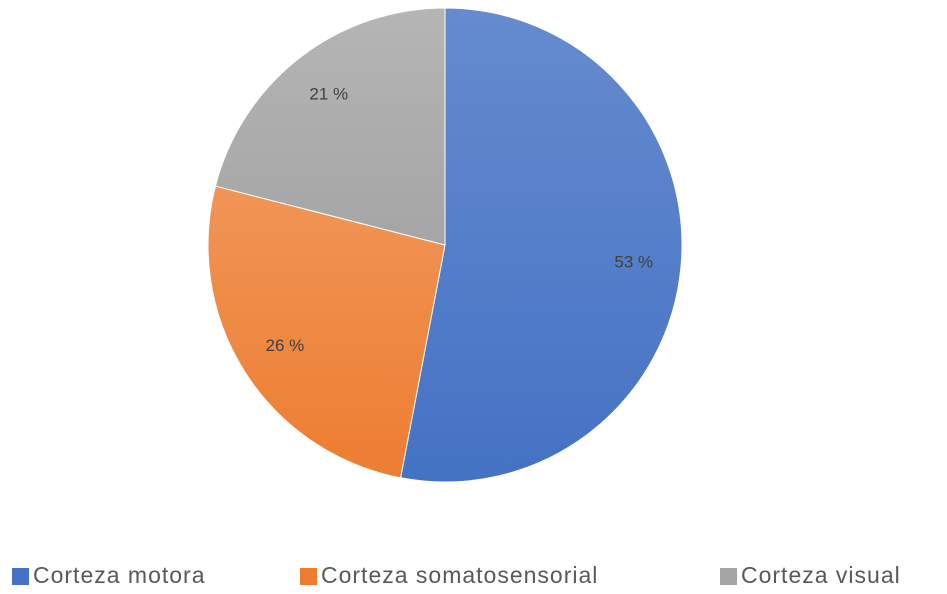  Describe the element at coordinates (459, 575) in the screenshot. I see `legend-label: Corteza somatosensorial` at that location.